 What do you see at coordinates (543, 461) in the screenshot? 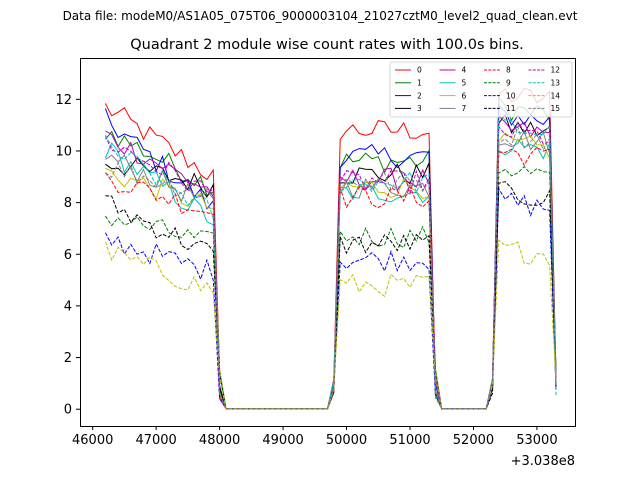
I see `x-offset-label: +3.038e8` at bounding box center [543, 461].